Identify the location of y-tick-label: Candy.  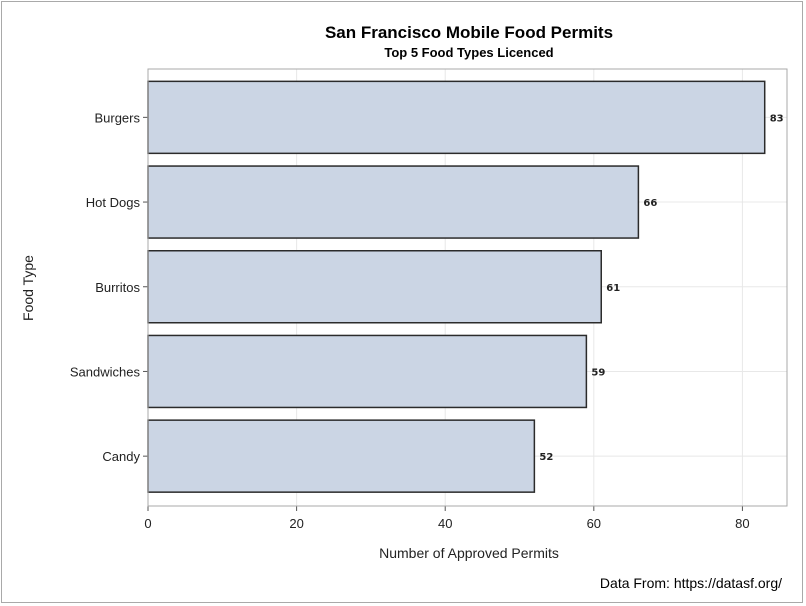
(121, 456).